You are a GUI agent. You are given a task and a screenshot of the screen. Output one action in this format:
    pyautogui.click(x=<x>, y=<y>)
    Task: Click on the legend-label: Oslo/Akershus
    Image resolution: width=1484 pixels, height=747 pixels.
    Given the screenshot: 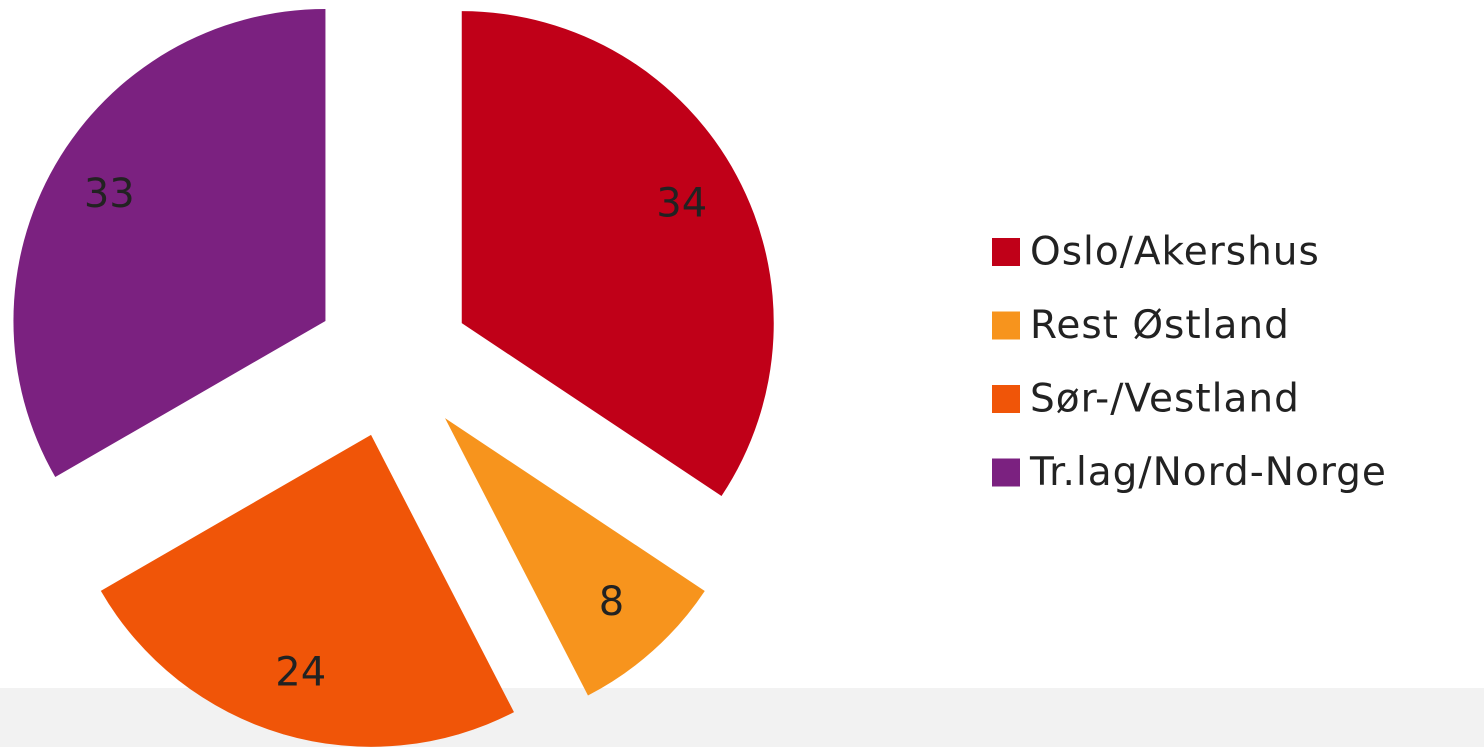 What is the action you would take?
    pyautogui.click(x=1175, y=252)
    